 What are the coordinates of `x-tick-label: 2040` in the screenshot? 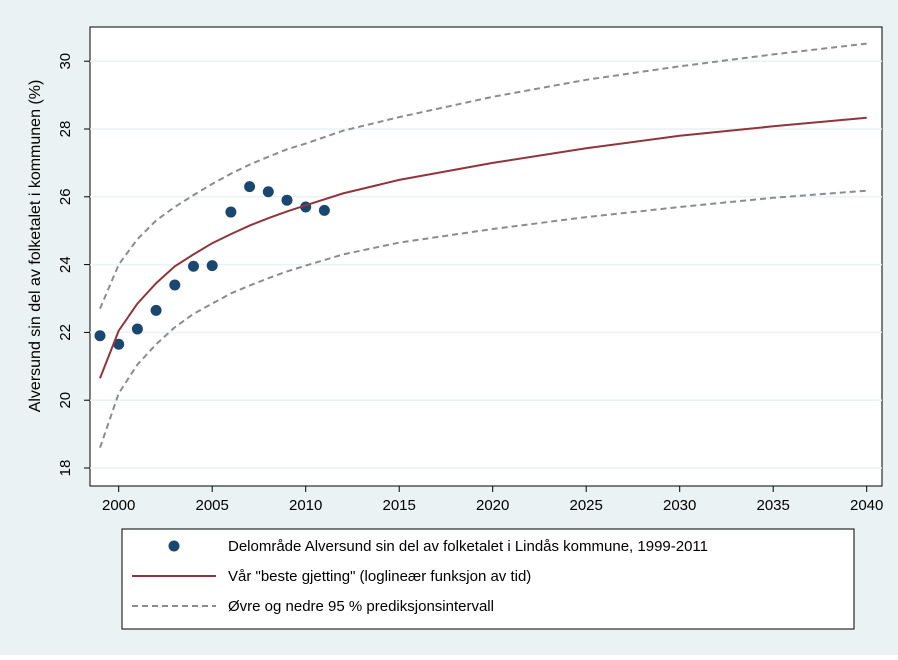 It's located at (866, 505).